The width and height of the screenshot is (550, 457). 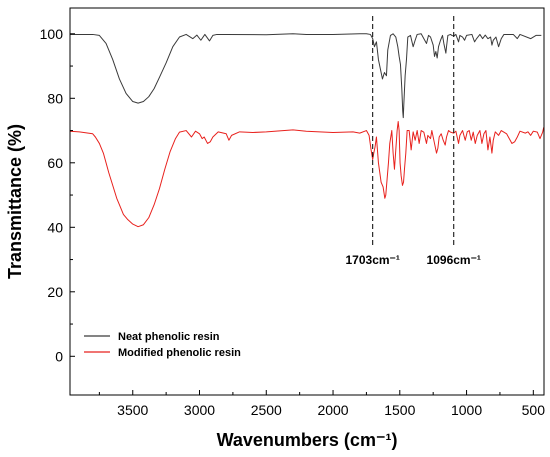 What do you see at coordinates (59, 356) in the screenshot?
I see `y-tick-label: 0` at bounding box center [59, 356].